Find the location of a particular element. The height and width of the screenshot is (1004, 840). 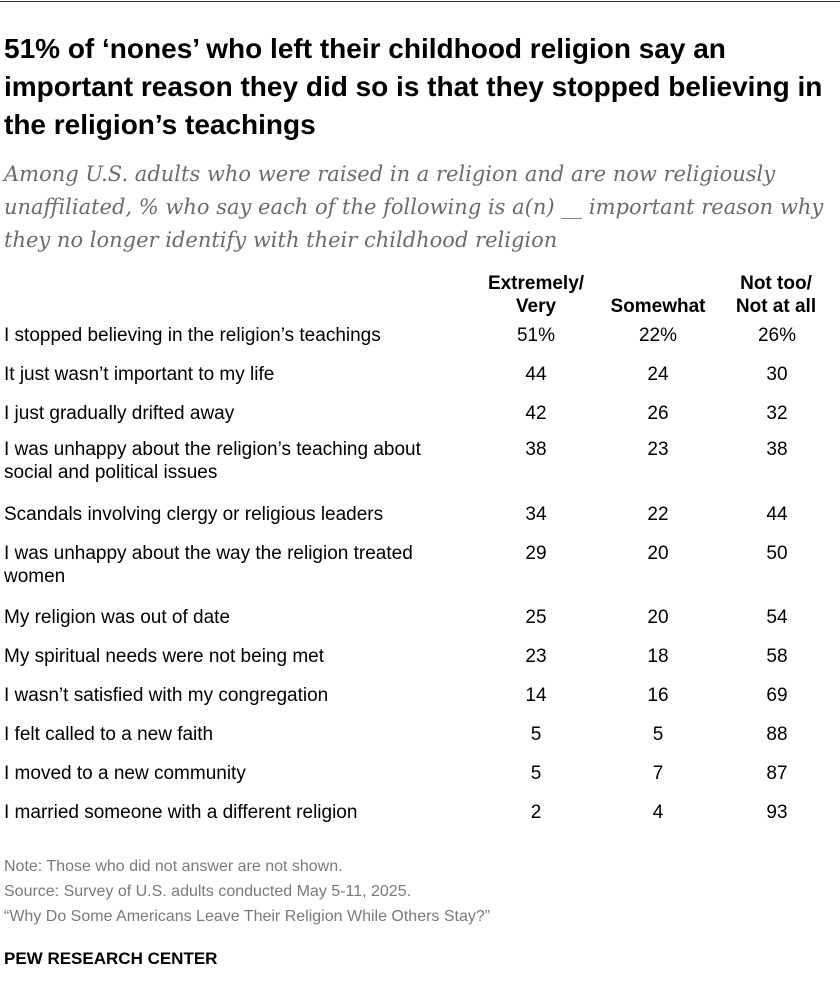

value-not-too-not-at-all: 88 is located at coordinates (777, 734).